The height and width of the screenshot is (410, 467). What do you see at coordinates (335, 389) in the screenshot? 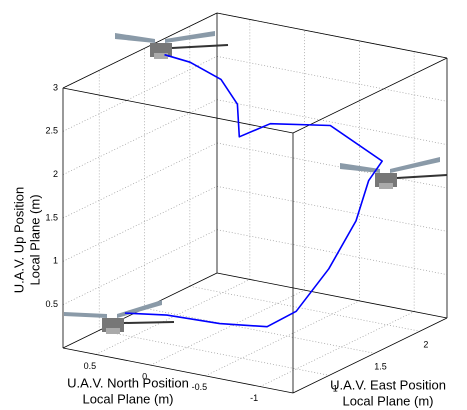
I see `y-tick-label: 1` at bounding box center [335, 389].